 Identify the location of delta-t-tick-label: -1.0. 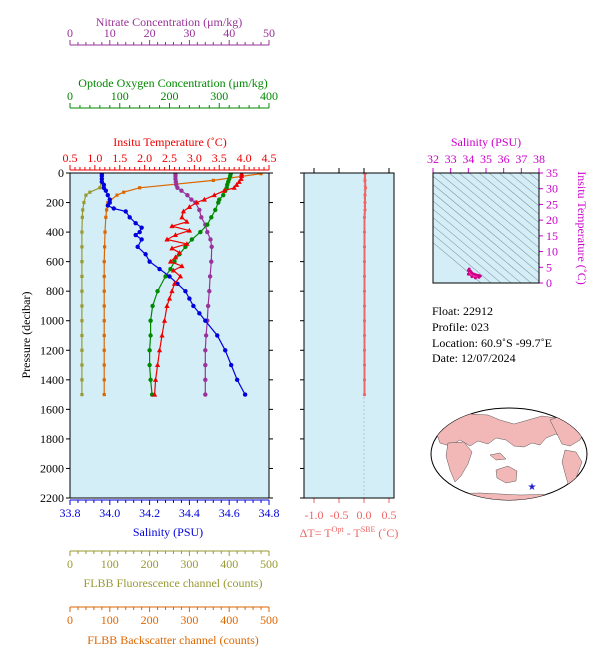
(314, 515).